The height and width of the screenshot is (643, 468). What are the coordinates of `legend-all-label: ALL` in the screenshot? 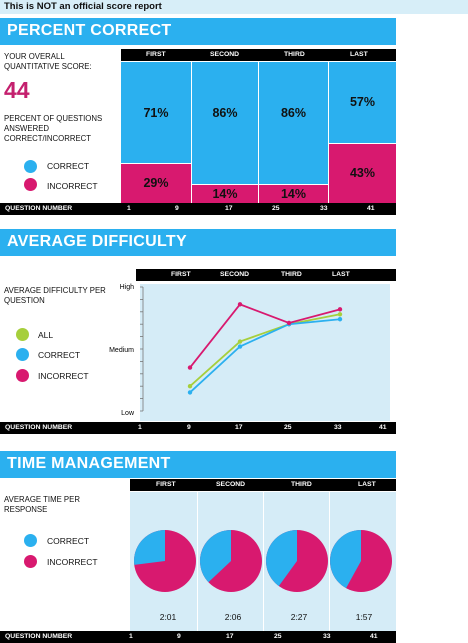 It's located at (46, 335).